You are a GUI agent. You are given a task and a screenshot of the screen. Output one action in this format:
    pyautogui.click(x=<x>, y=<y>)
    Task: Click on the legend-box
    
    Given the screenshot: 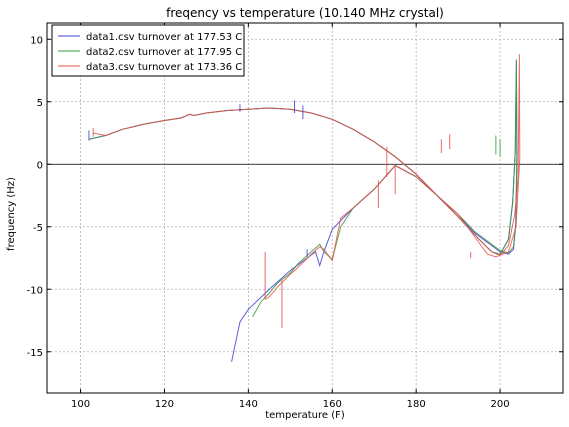 What is the action you would take?
    pyautogui.click(x=148, y=50)
    